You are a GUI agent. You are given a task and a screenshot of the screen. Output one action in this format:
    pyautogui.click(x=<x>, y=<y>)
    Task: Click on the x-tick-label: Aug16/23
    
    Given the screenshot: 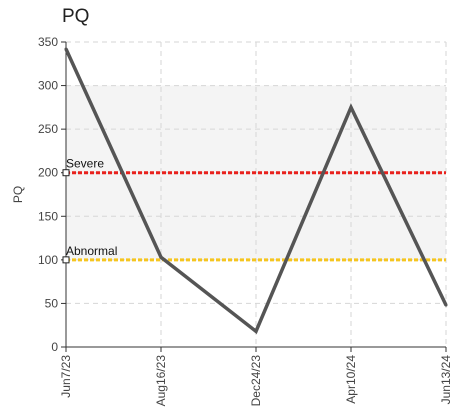 What is the action you would take?
    pyautogui.click(x=161, y=381)
    